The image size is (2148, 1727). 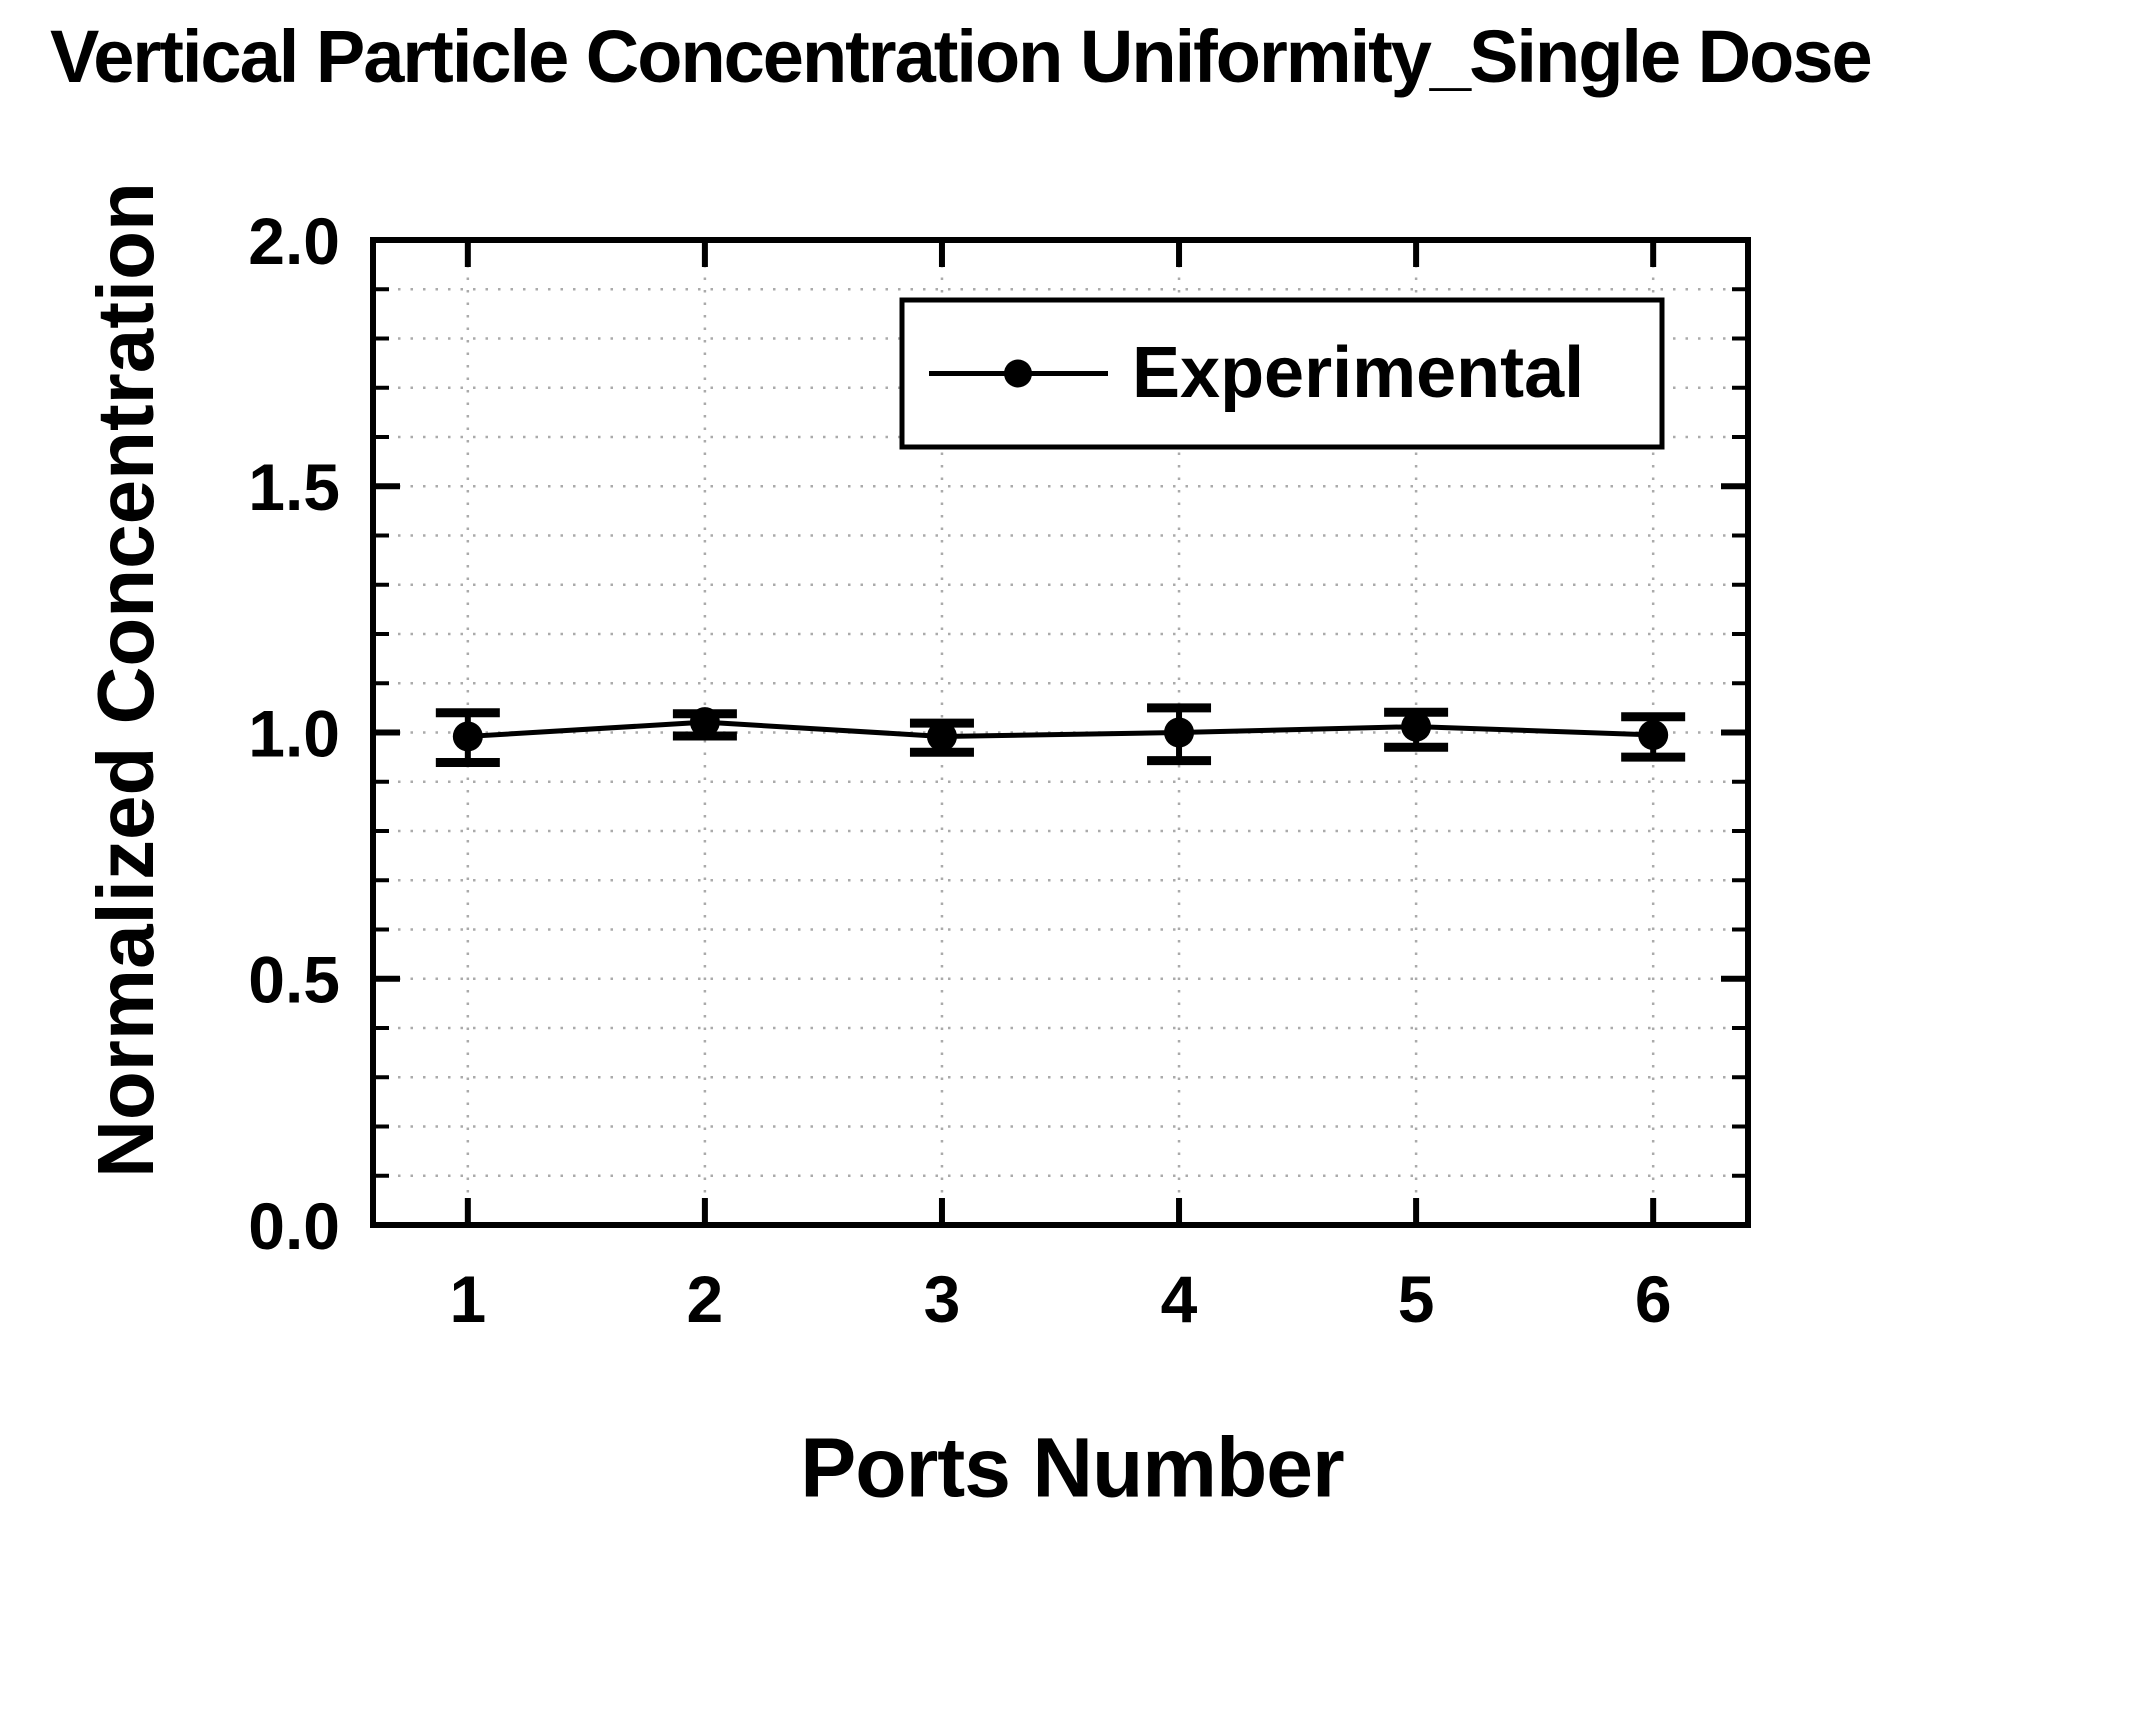 I want to click on y-tick-label: 1.5, so click(x=294, y=487).